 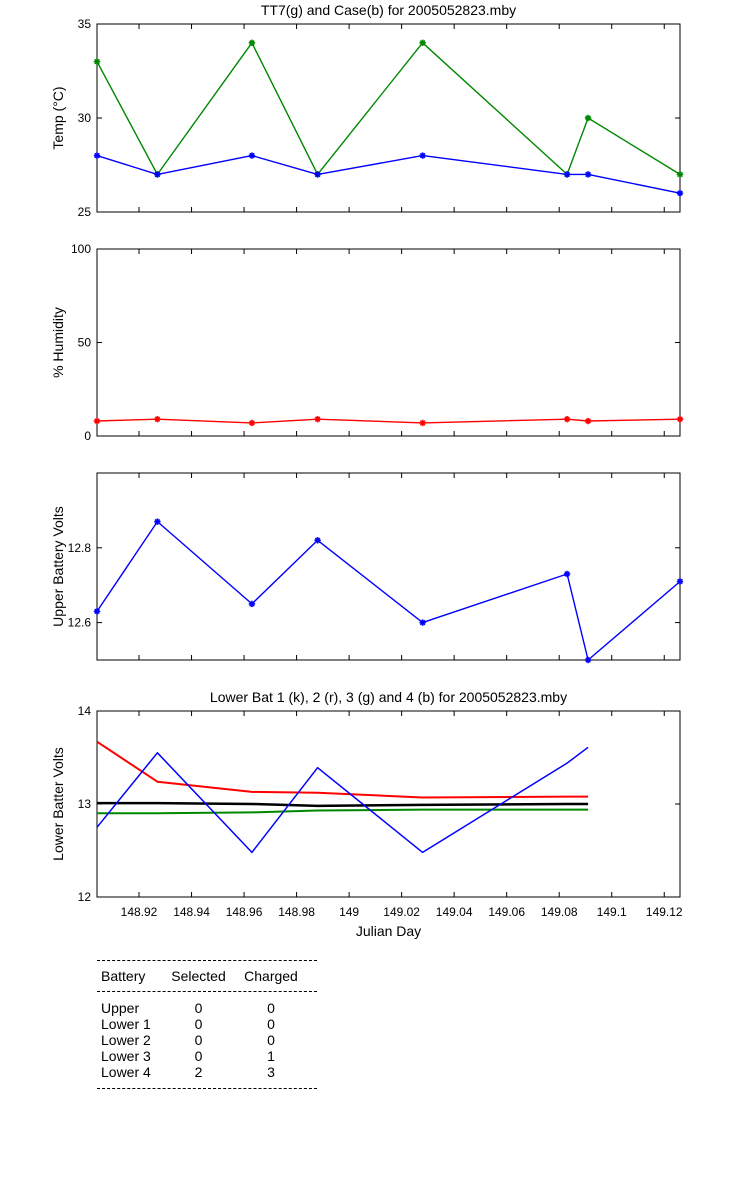 What do you see at coordinates (207, 1088) in the screenshot?
I see `table-bottom-rule` at bounding box center [207, 1088].